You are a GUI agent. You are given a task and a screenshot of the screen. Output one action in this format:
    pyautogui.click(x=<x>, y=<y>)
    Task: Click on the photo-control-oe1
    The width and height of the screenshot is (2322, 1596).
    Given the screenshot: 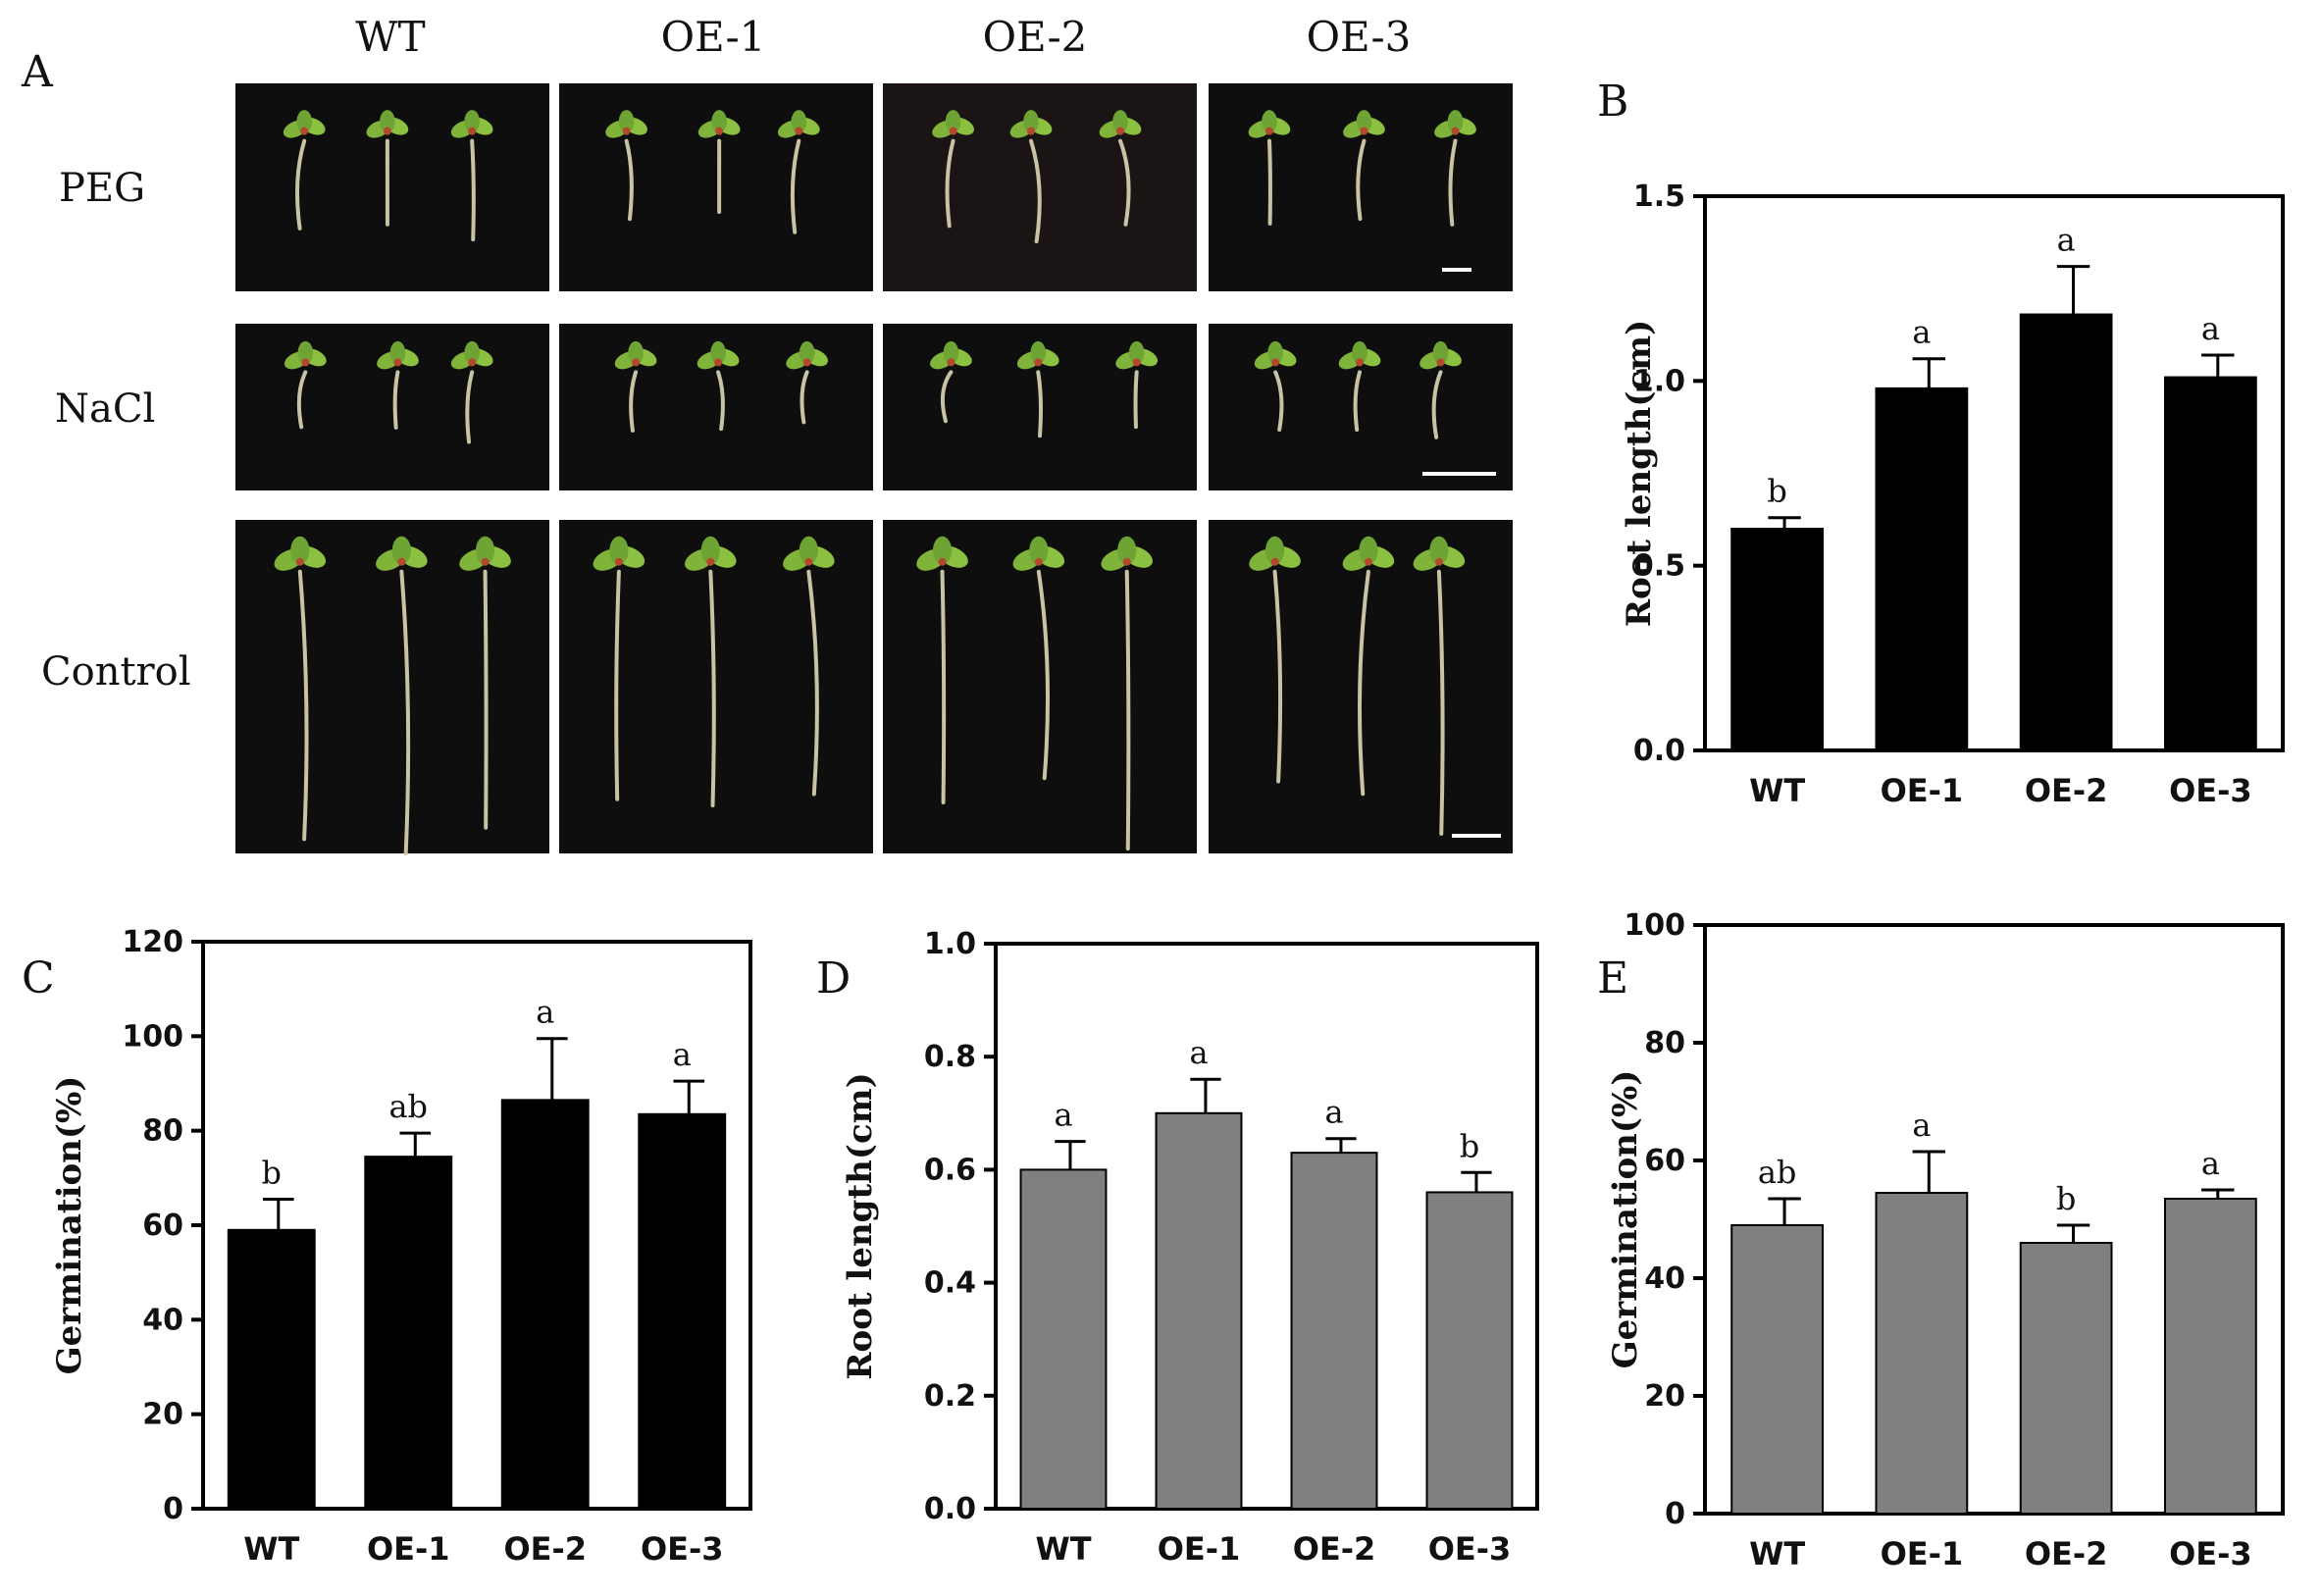 What is the action you would take?
    pyautogui.click(x=716, y=686)
    